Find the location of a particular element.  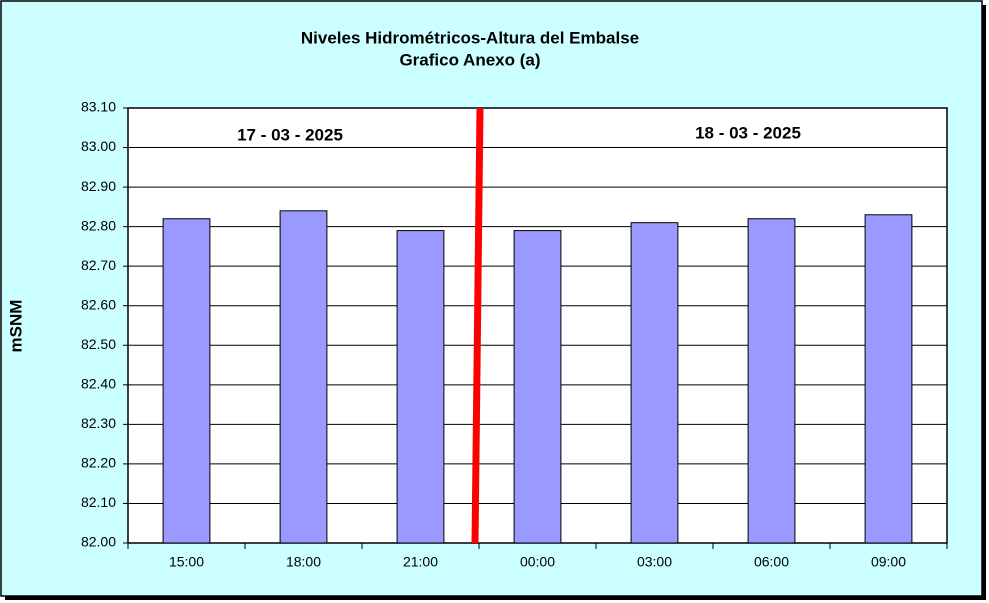

x-tick-label: 03:00 is located at coordinates (654, 562).